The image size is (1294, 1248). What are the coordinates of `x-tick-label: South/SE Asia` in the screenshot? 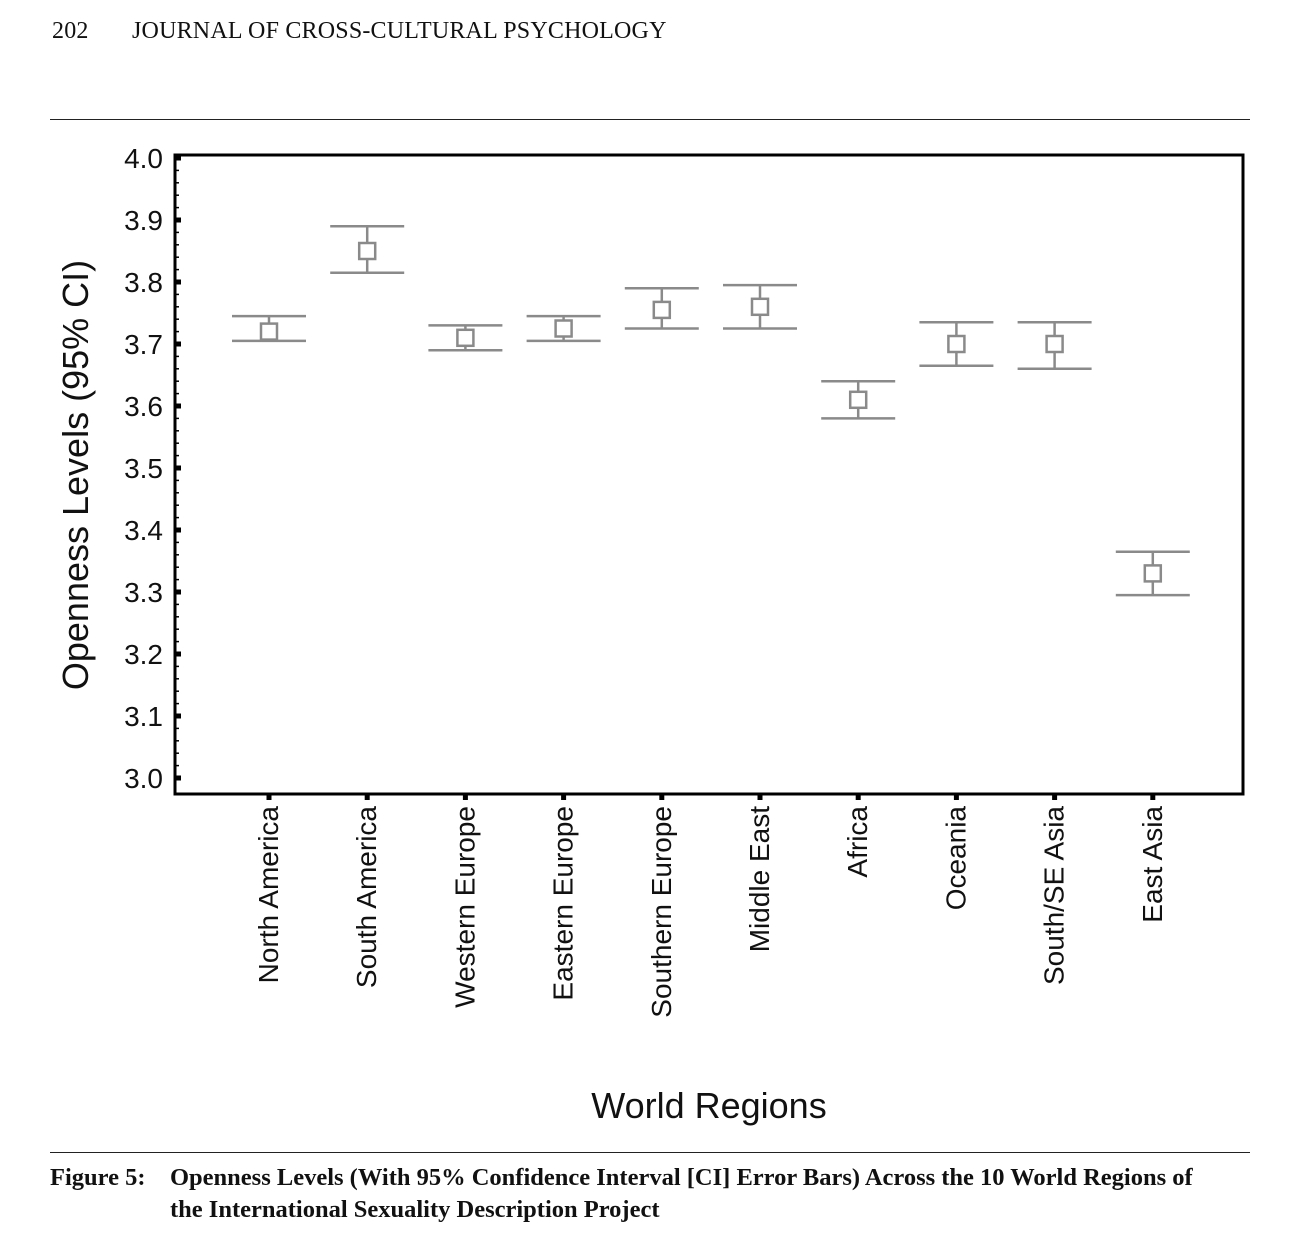 It's located at (1054, 895).